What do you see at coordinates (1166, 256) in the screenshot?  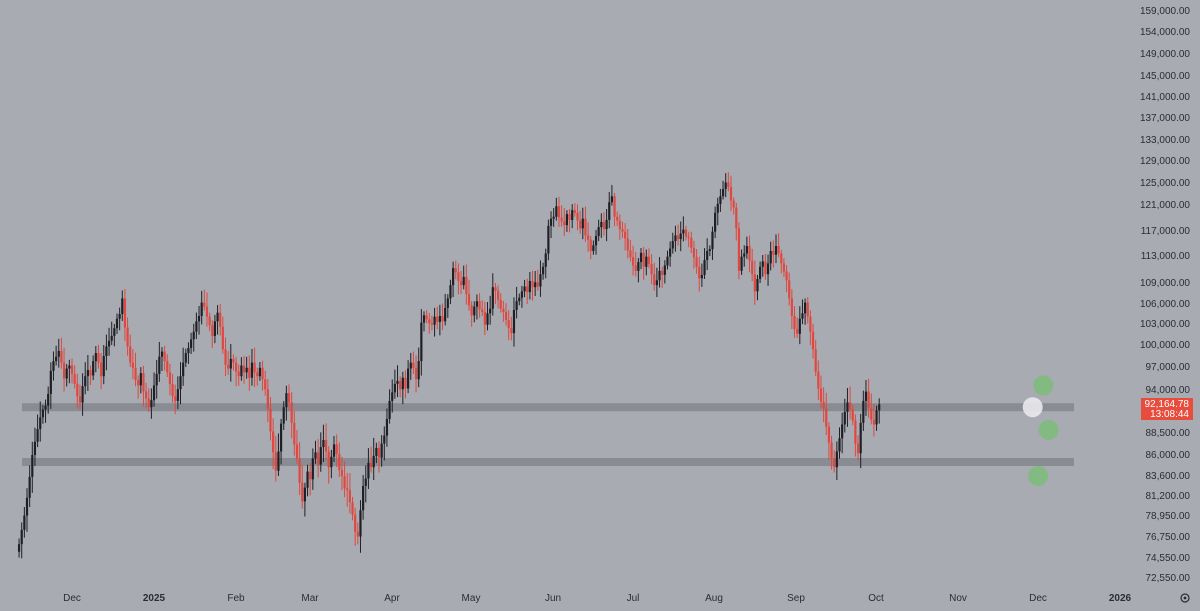 I see `price-tick-label: 113,000.00` at bounding box center [1166, 256].